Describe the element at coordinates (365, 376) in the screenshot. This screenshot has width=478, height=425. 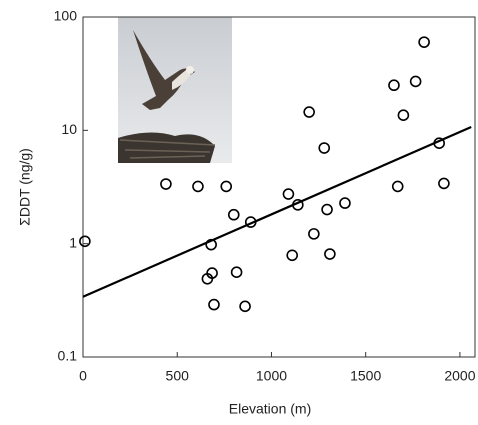
I see `x-tick-label: 1500` at that location.